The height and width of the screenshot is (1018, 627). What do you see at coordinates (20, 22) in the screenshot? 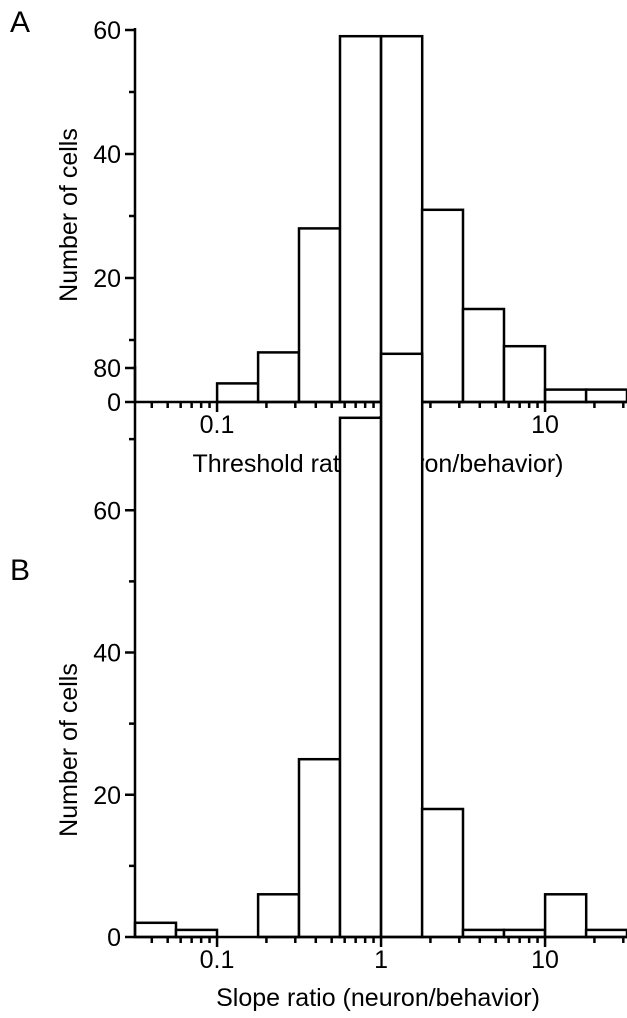
I see `panel-a-letter: A` at bounding box center [20, 22].